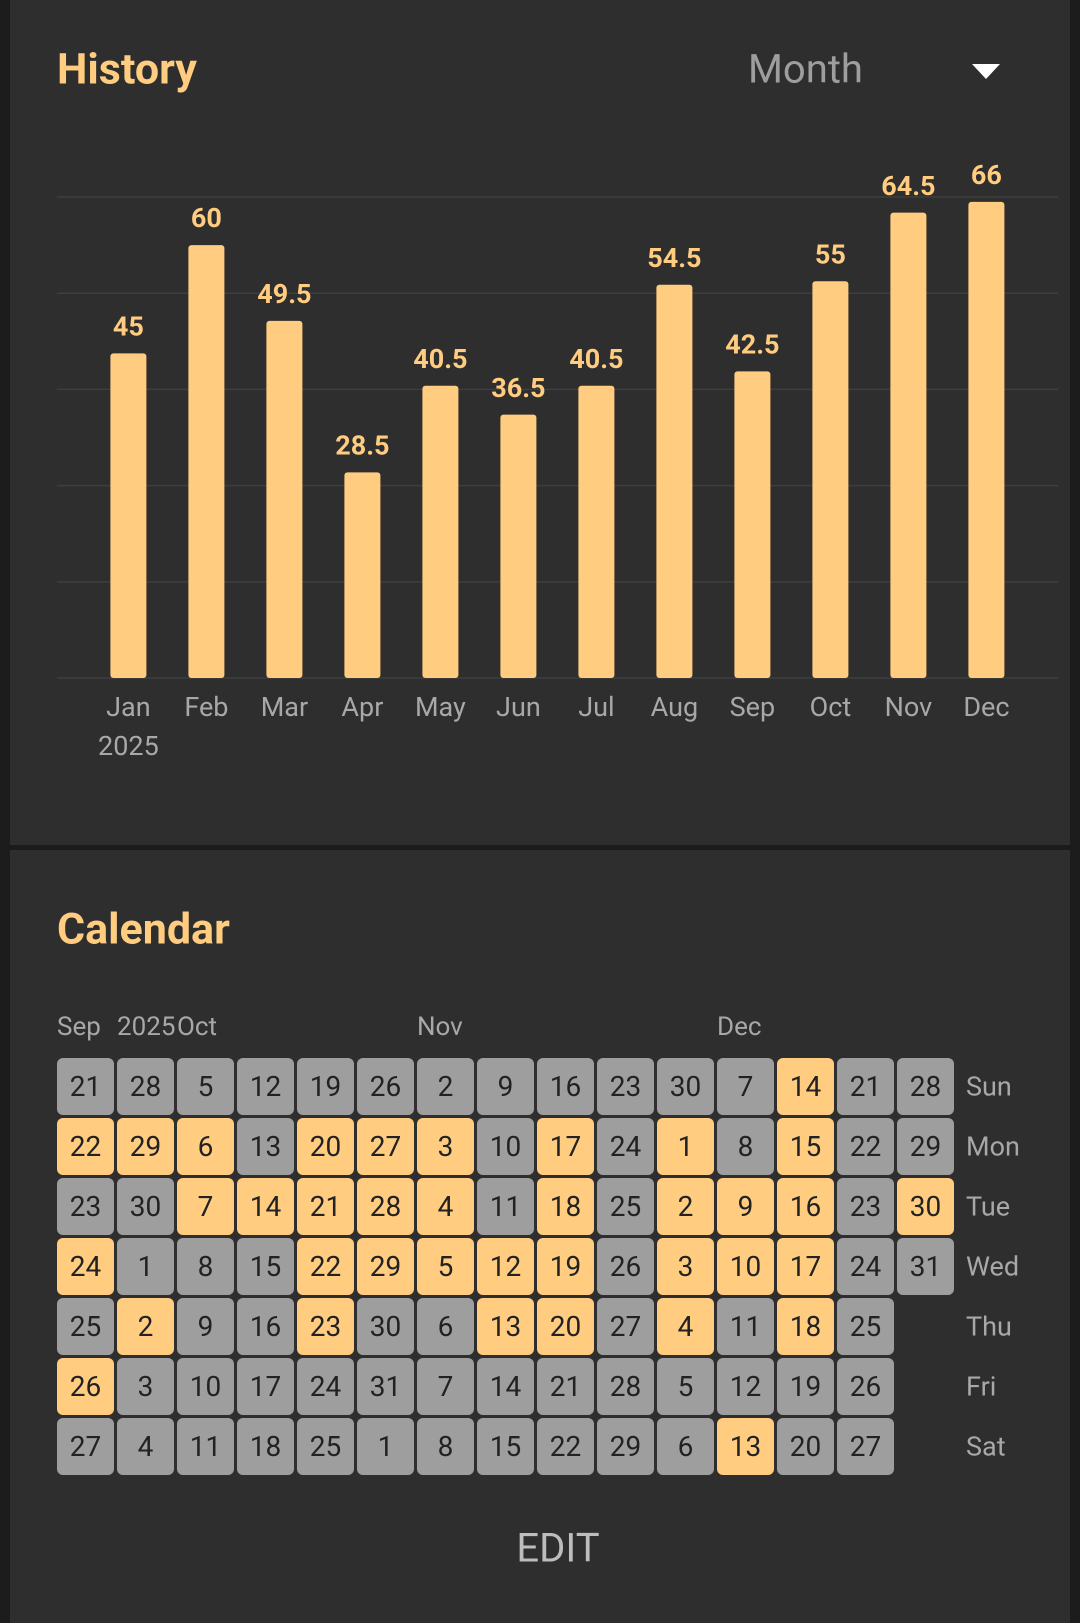  Describe the element at coordinates (989, 1087) in the screenshot. I see `weekday-label: Sun` at that location.